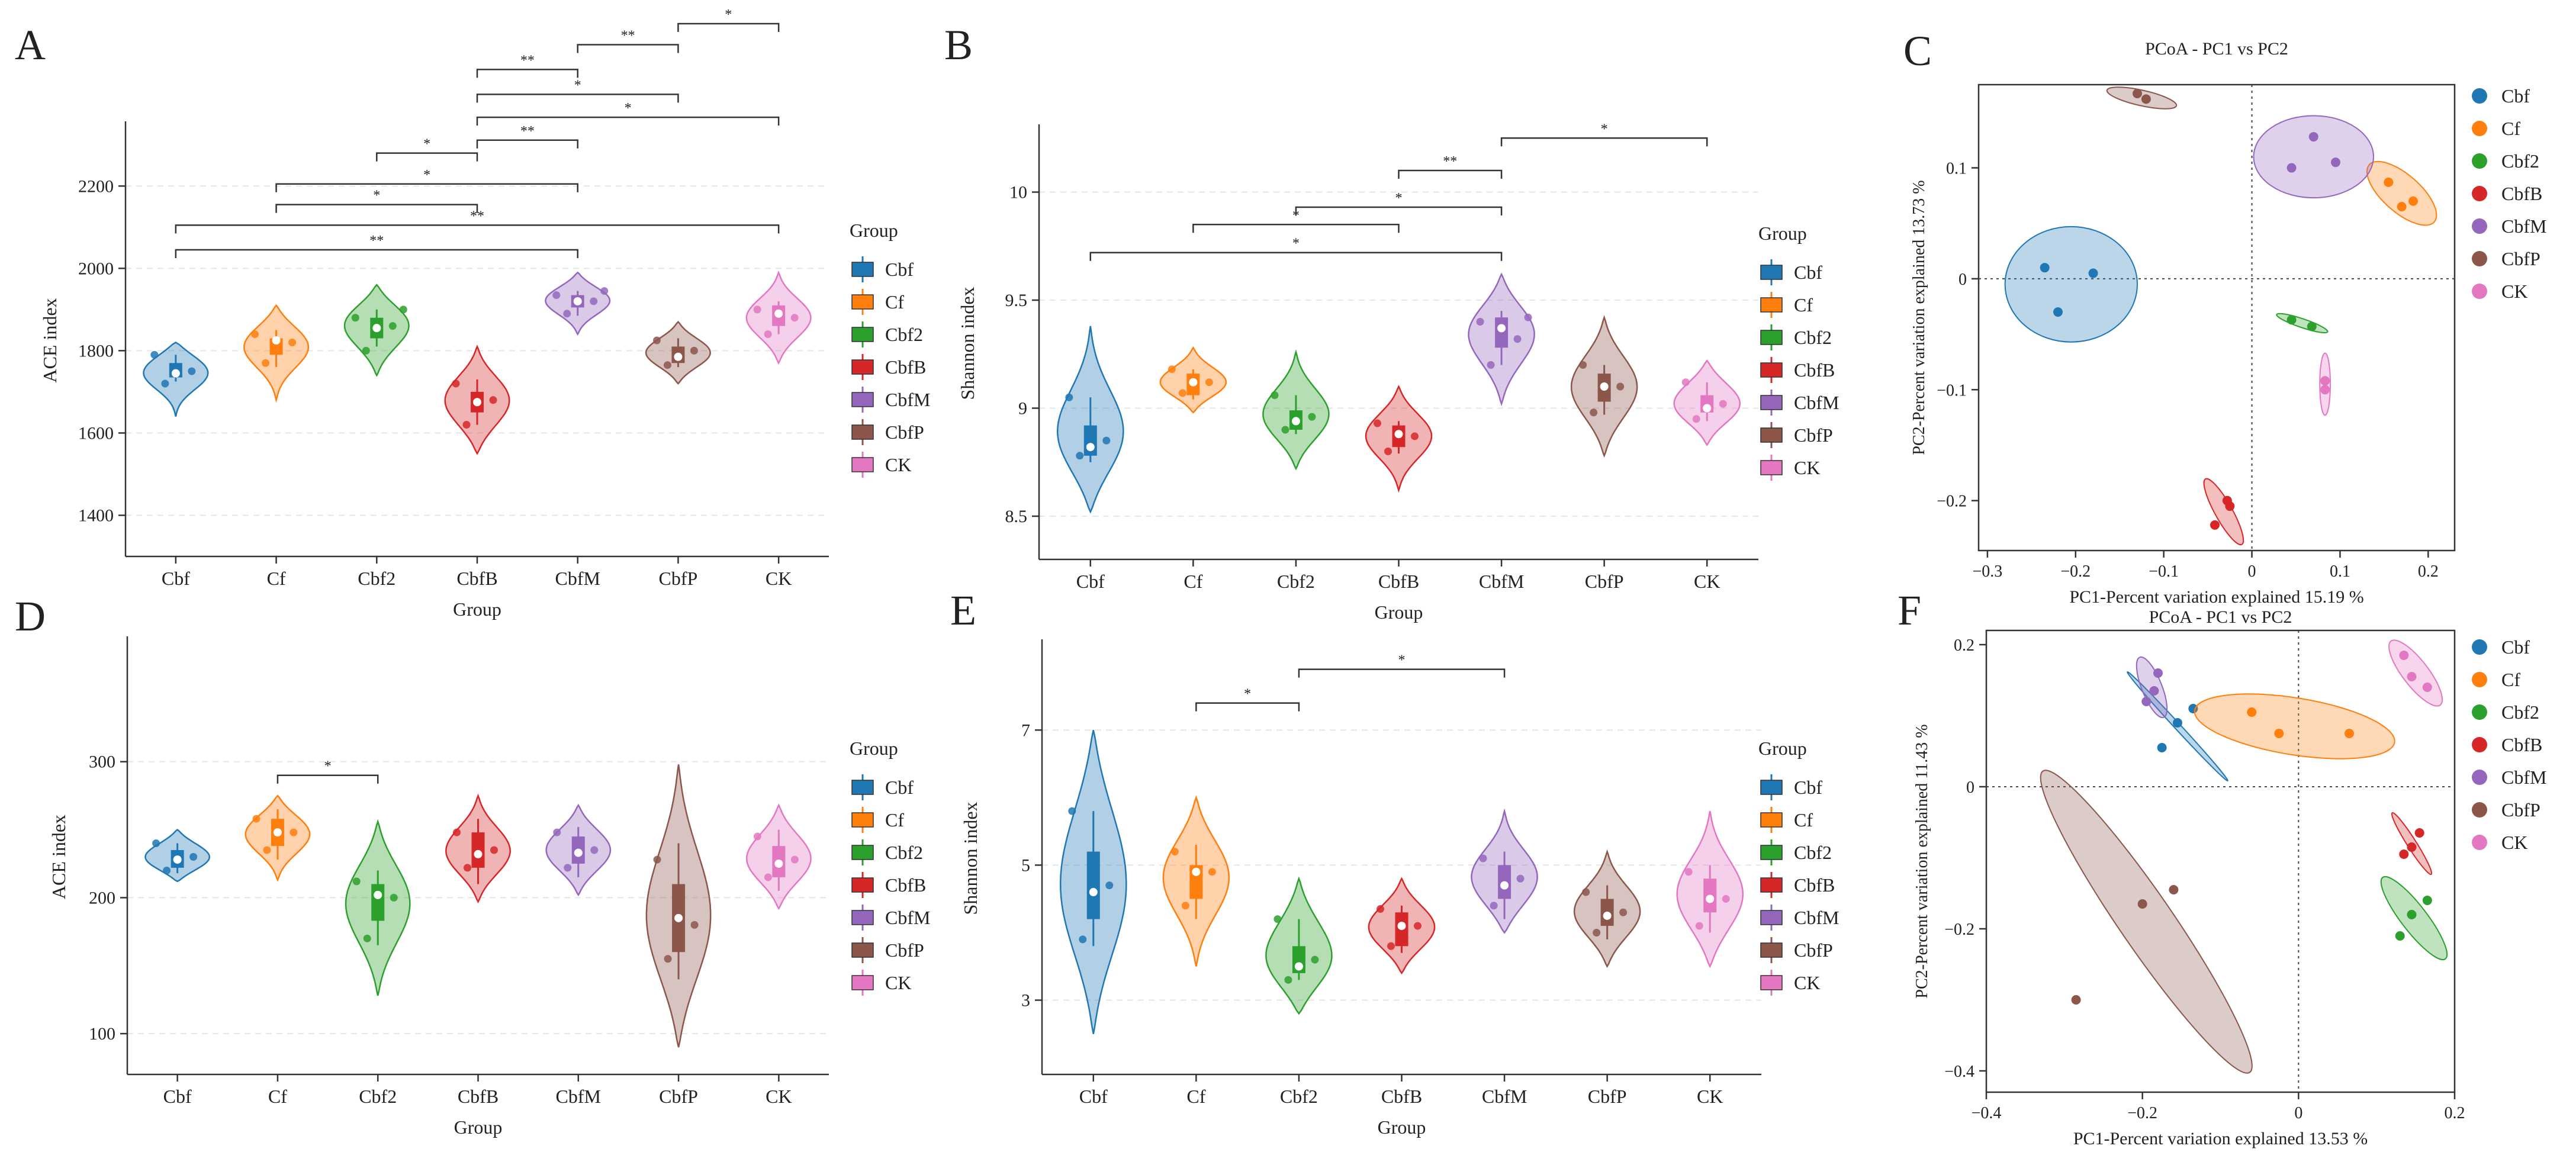 The image size is (2576, 1165). Describe the element at coordinates (527, 65) in the screenshot. I see `significance-bracket: **` at that location.